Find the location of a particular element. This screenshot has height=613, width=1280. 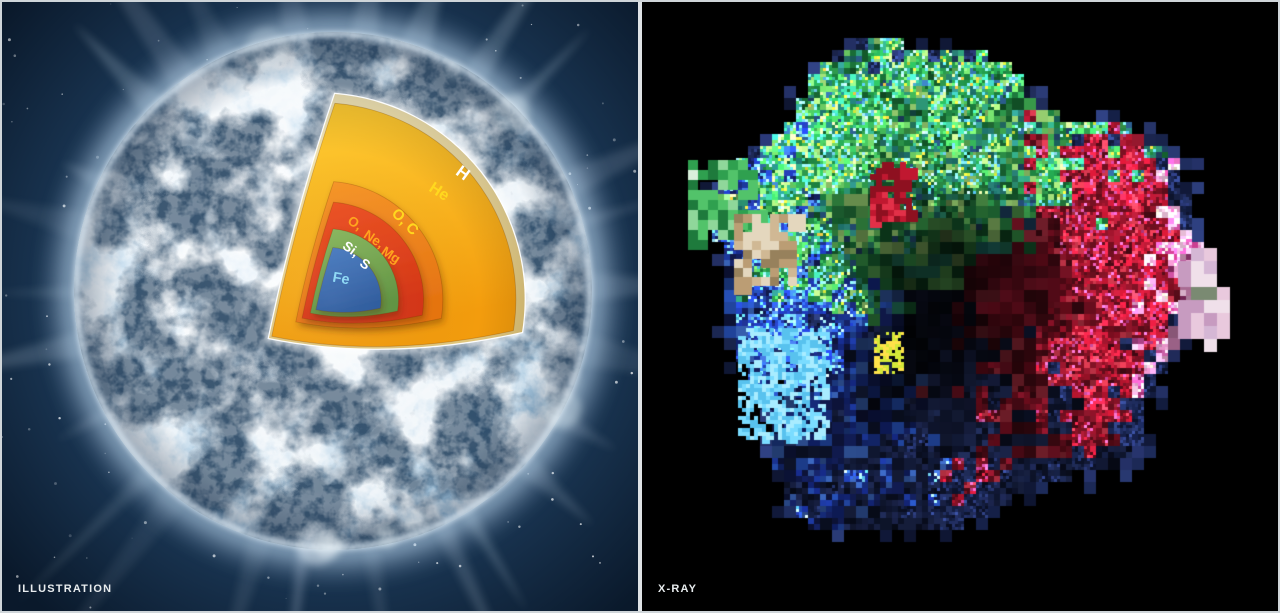

wedge-shading is located at coordinates (397, 221).